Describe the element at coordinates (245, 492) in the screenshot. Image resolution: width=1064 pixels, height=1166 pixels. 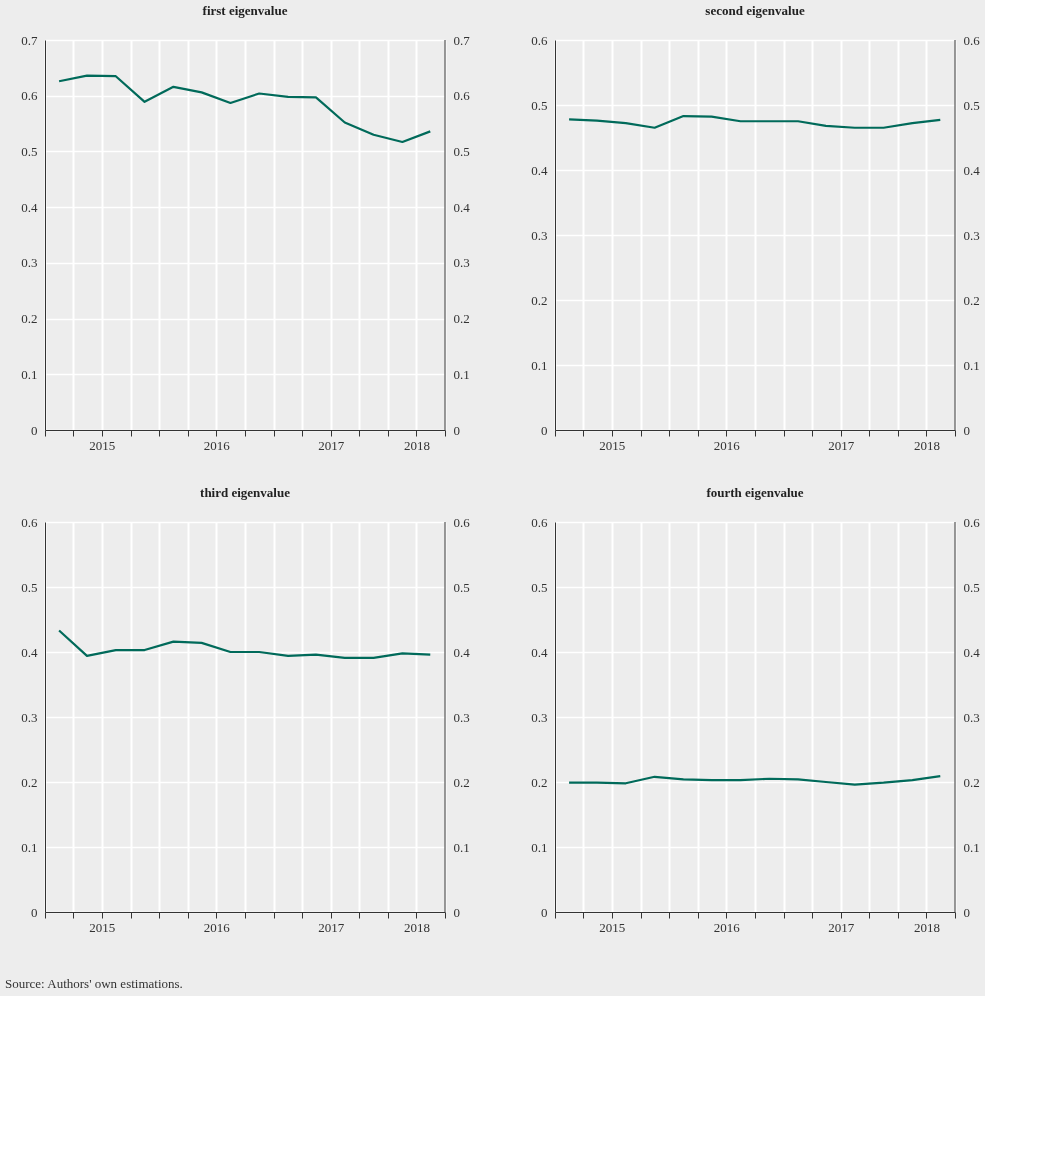
I see `chart-title: third eigenvalue` at that location.